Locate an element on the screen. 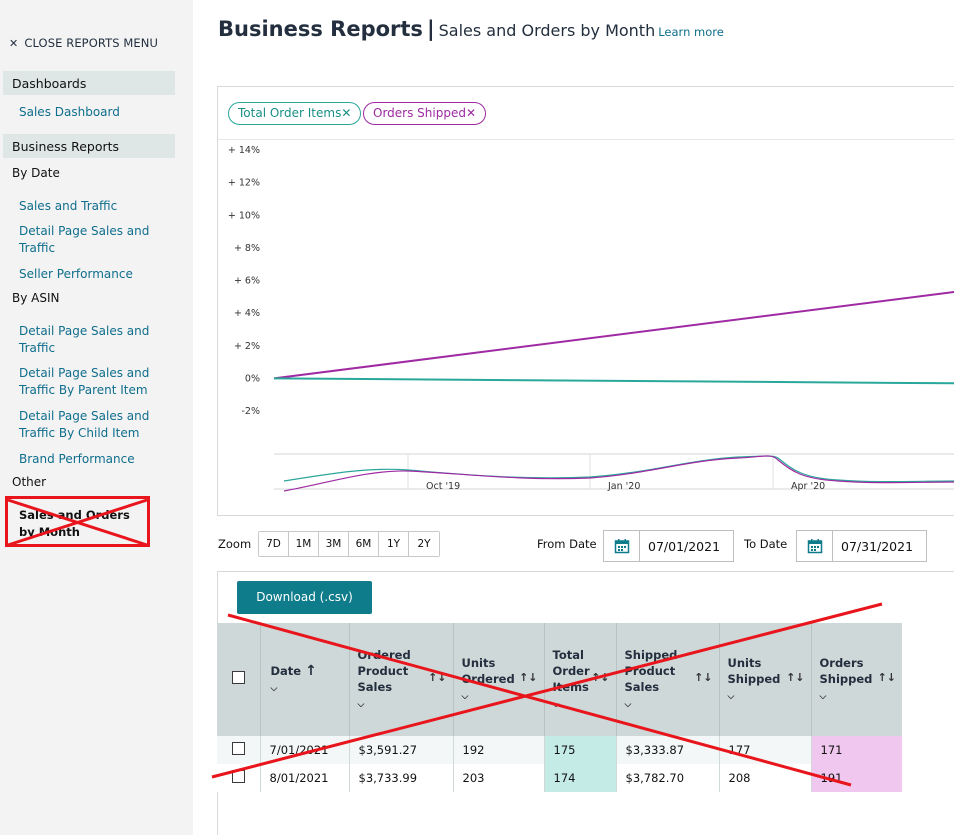  cell-total-order-items: 174 is located at coordinates (579, 778).